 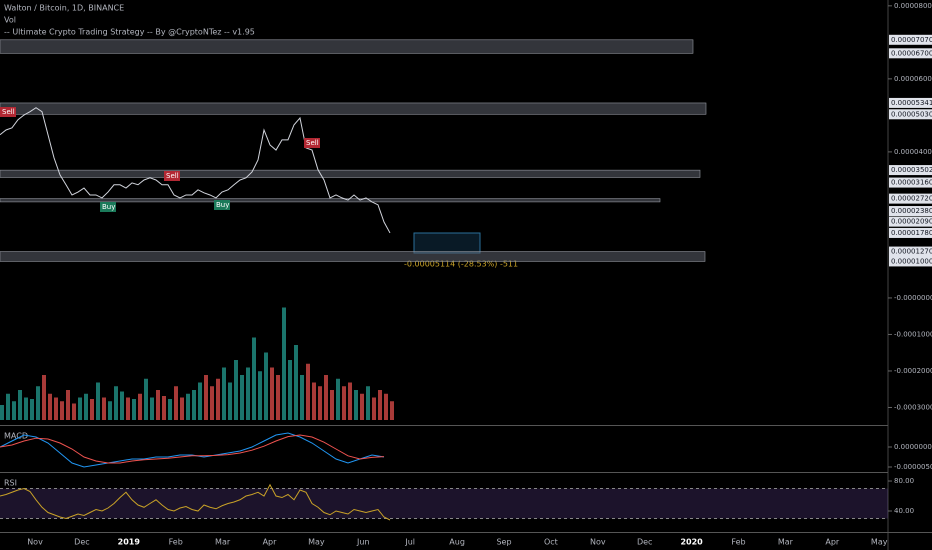 I want to click on zone-label: 0.00005030, so click(x=911, y=114).